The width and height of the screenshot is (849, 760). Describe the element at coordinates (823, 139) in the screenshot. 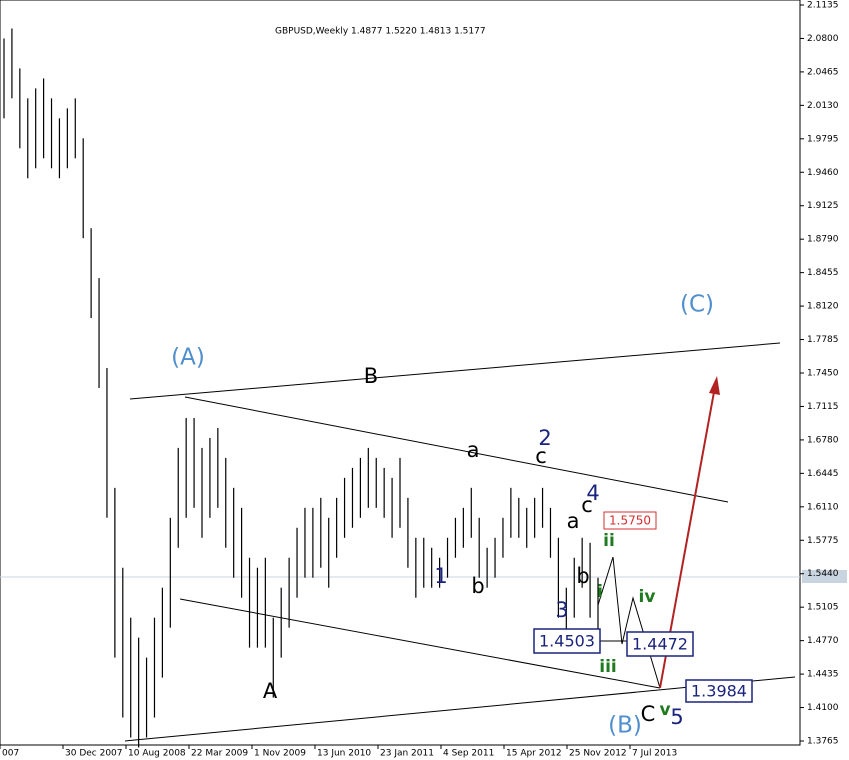

I see `y-tick-label: 1.9795` at that location.